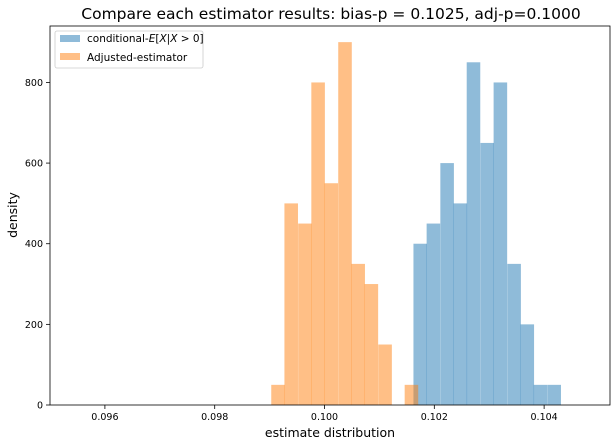  I want to click on legend-swatch-conditional, so click(70, 38).